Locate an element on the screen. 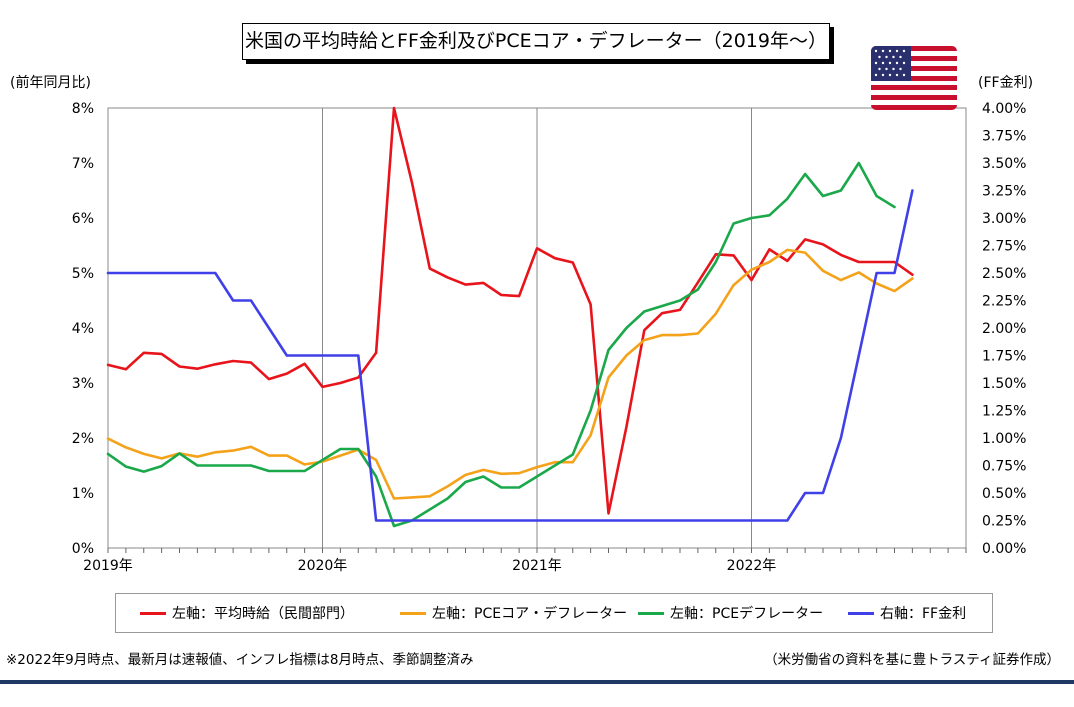  left-tick-label: 1% is located at coordinates (83, 494).